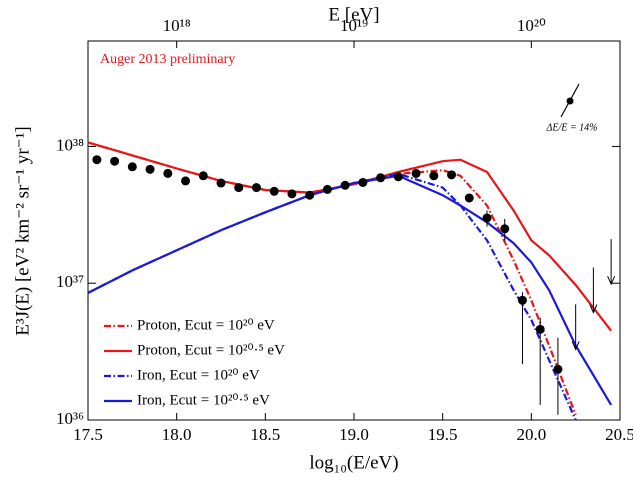 The width and height of the screenshot is (633, 477). Describe the element at coordinates (443, 434) in the screenshot. I see `x-tick-label: 19.5` at that location.